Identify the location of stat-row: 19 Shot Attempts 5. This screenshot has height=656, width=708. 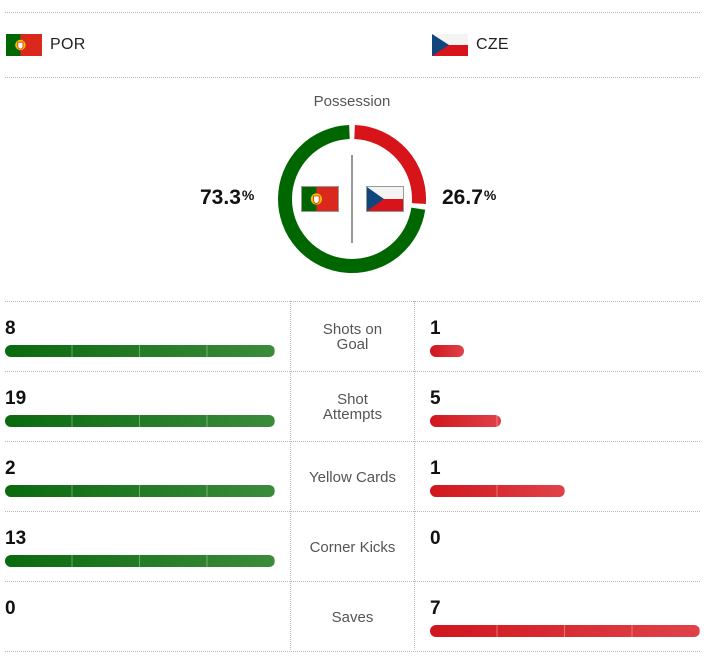
(354, 407).